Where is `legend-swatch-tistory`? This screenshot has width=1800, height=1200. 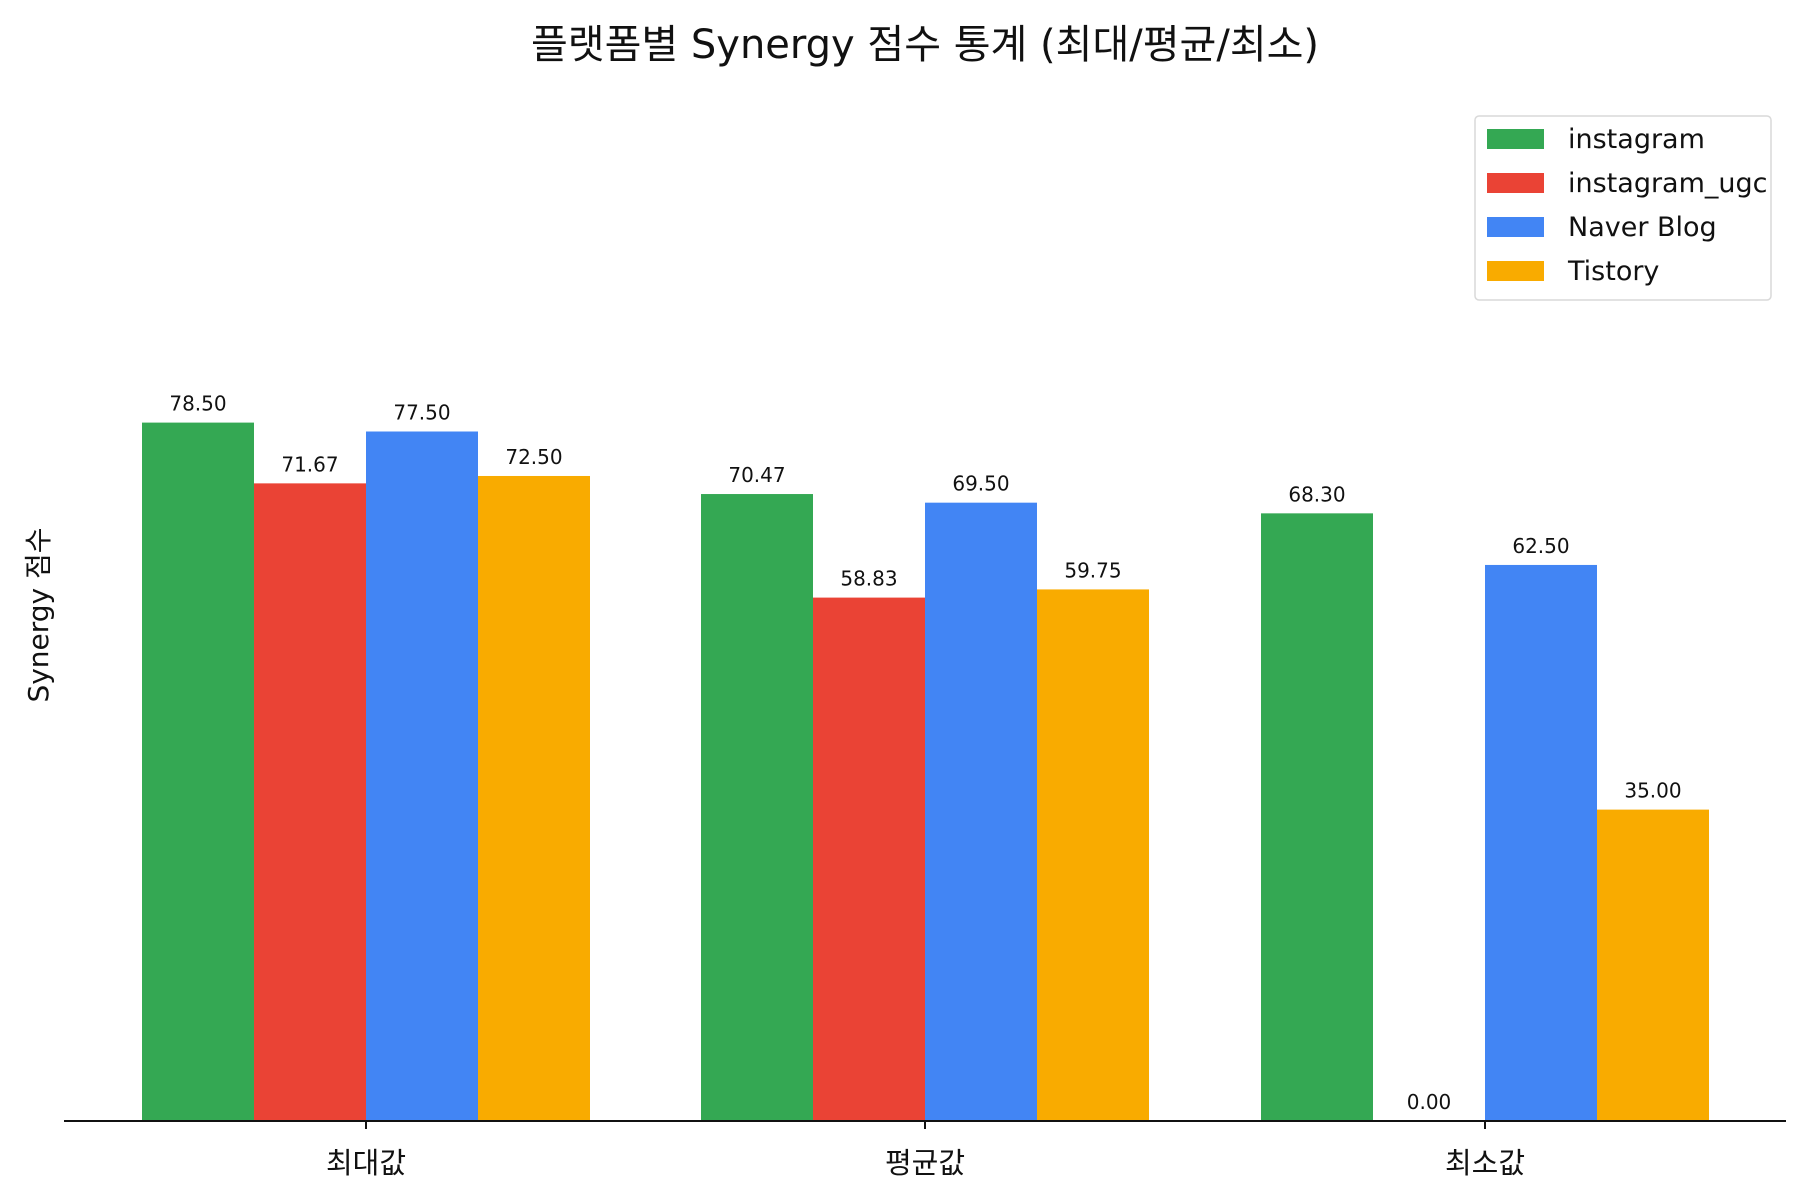 legend-swatch-tistory is located at coordinates (1515, 271).